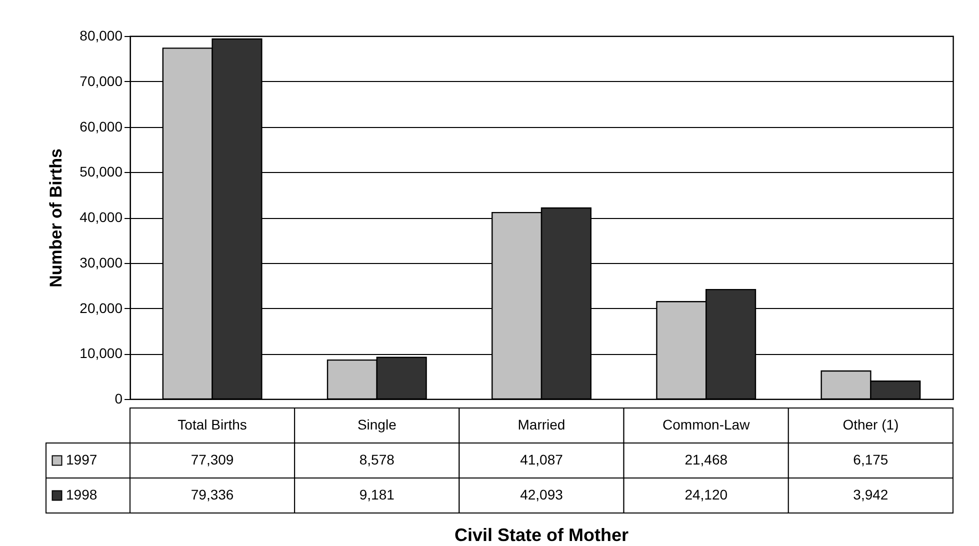 The height and width of the screenshot is (546, 979). What do you see at coordinates (542, 494) in the screenshot?
I see `data-label: 42,093` at bounding box center [542, 494].